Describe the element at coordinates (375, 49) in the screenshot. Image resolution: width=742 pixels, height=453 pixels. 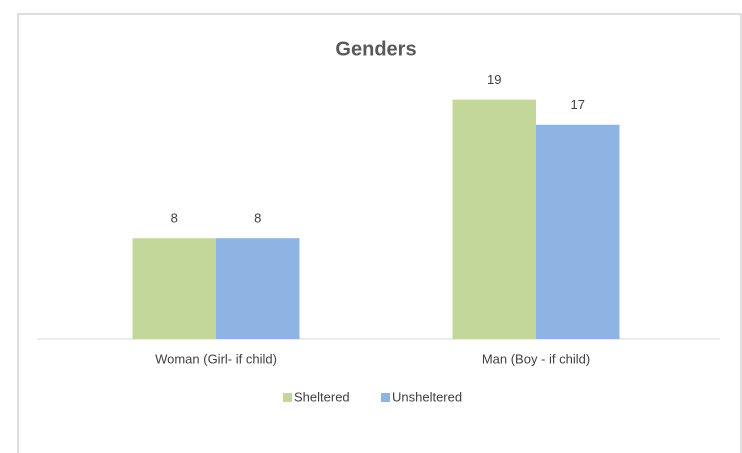
I see `chart-title: Genders` at that location.